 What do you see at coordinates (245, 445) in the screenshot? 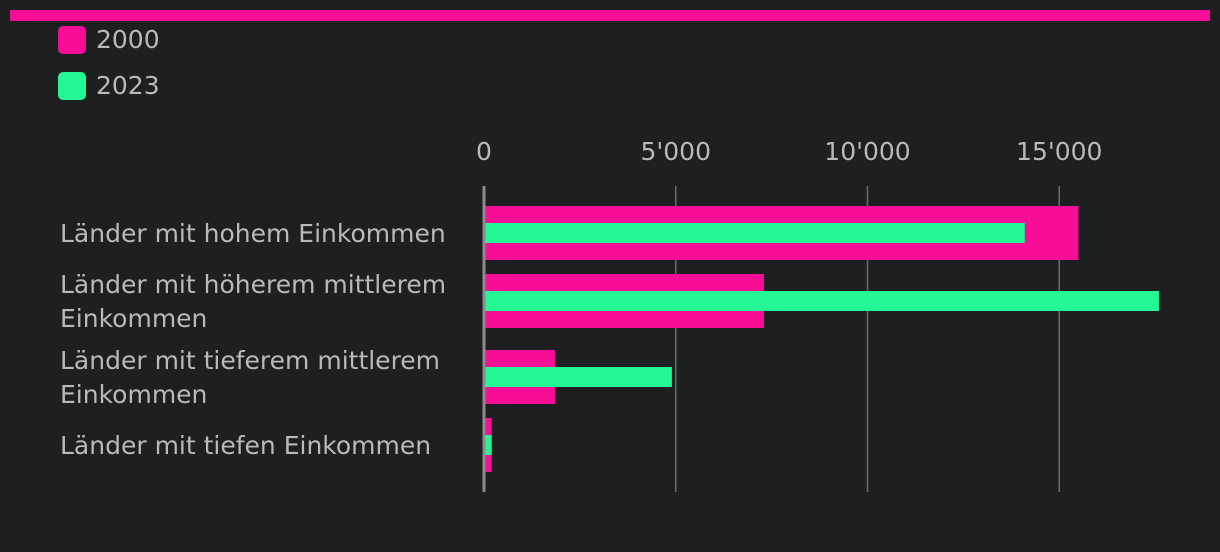
I see `category-label-3-0: Länder mit tiefen Einkommen` at bounding box center [245, 445].